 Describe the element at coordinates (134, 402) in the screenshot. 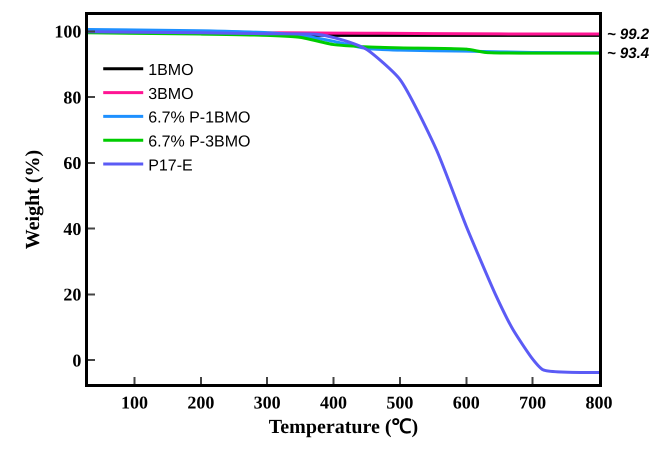

I see `x-tick-label: 100` at that location.